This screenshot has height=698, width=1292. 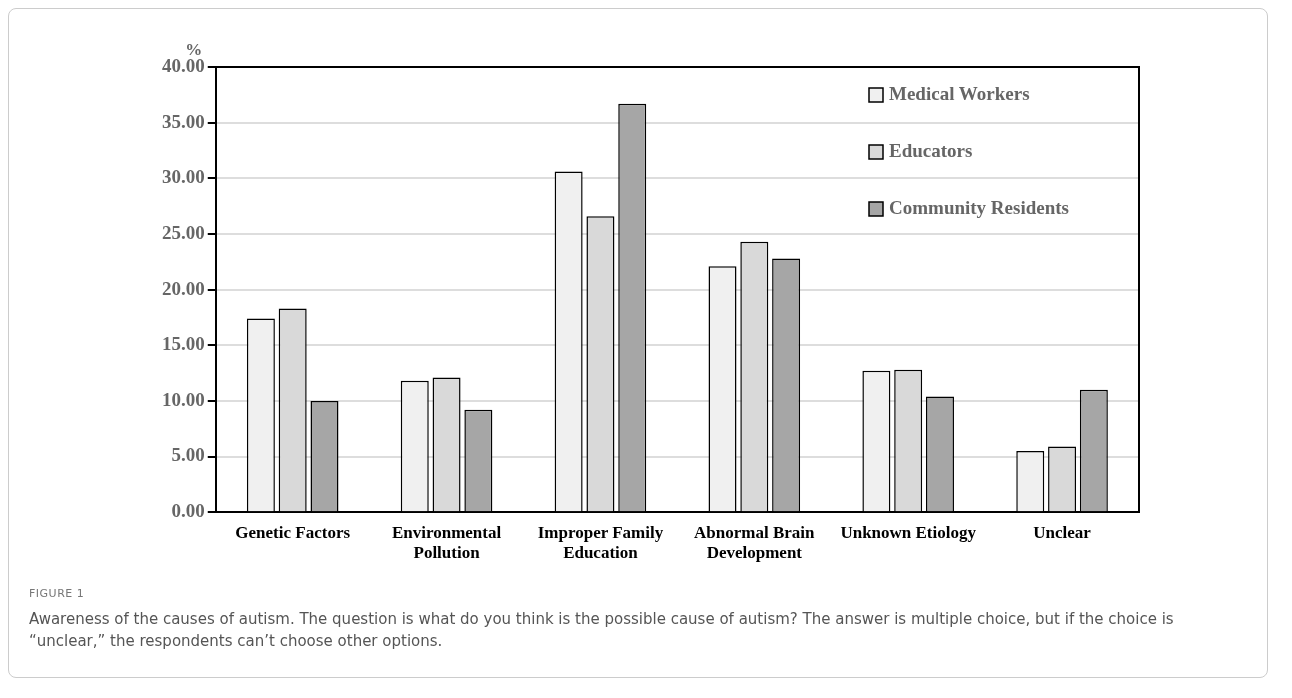 What do you see at coordinates (959, 93) in the screenshot?
I see `legend-label: Medical Workers` at bounding box center [959, 93].